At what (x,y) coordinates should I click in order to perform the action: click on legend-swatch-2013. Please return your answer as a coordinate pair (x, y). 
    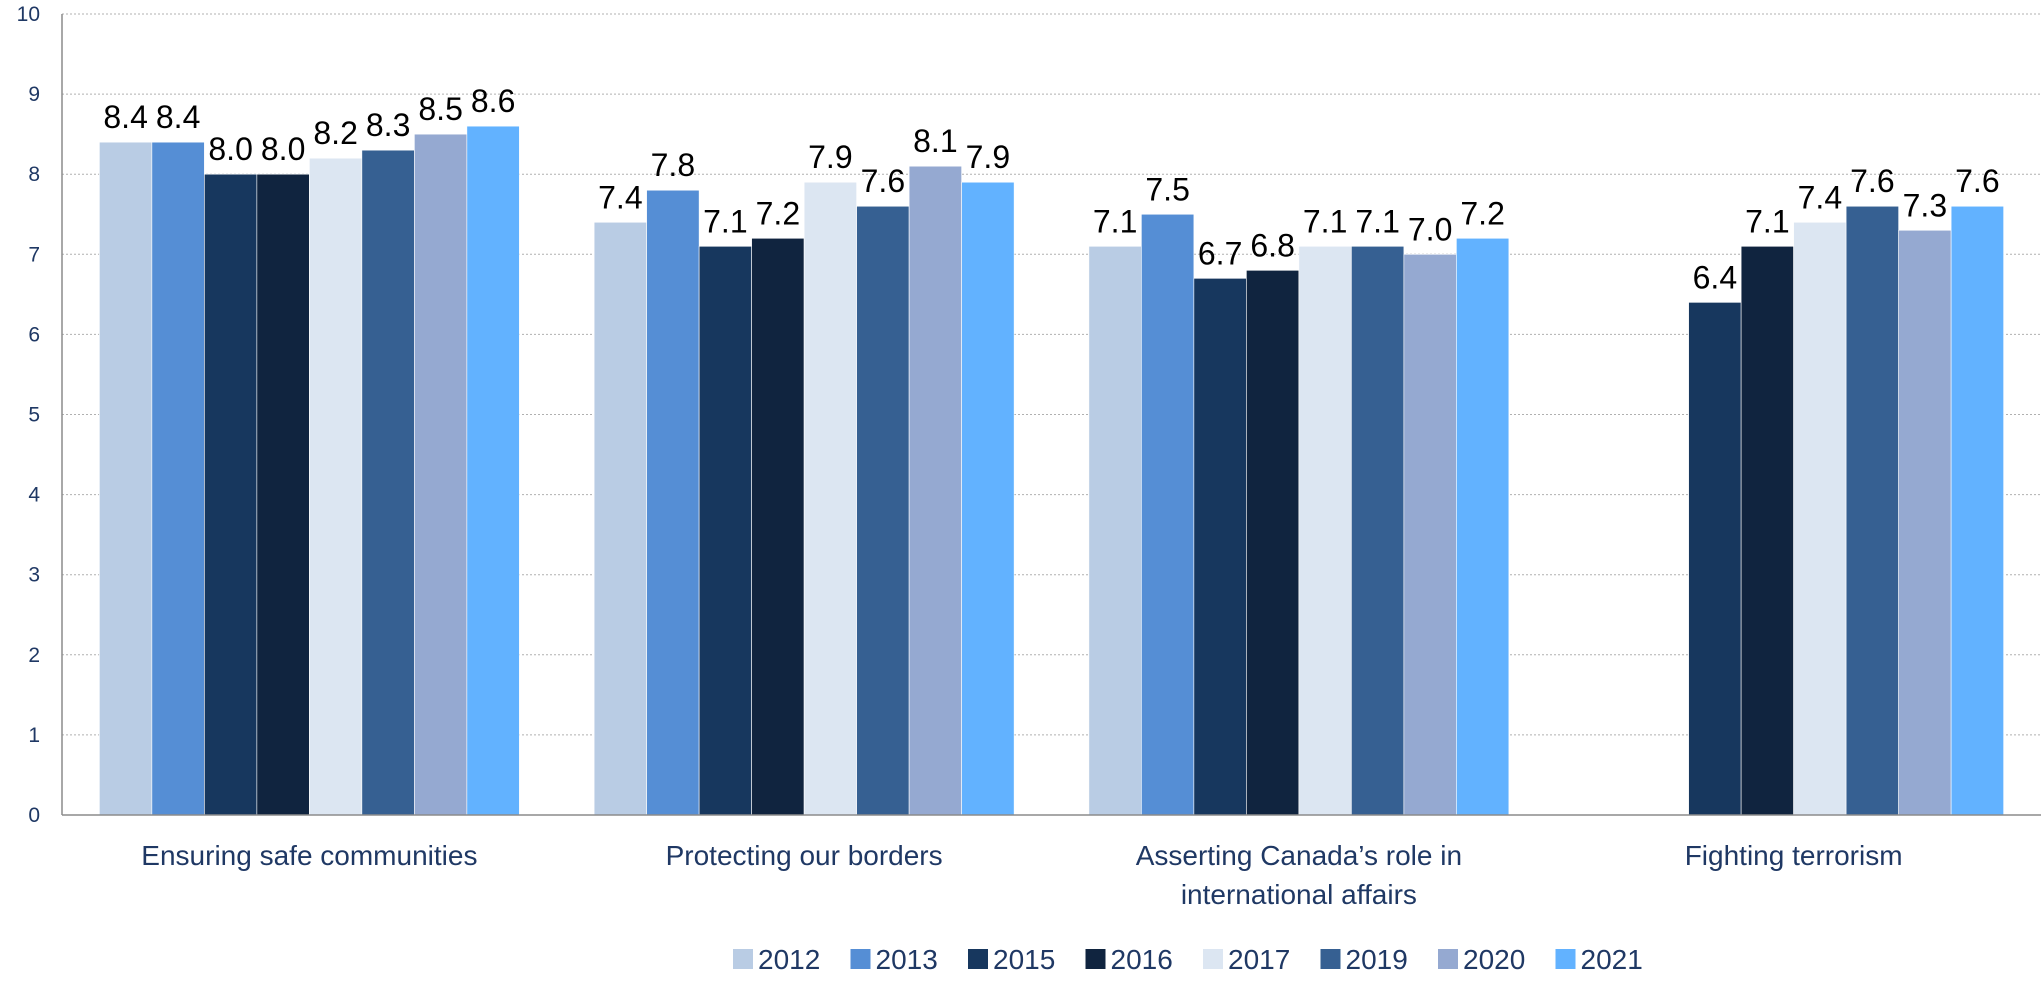
    Looking at the image, I should click on (860, 959).